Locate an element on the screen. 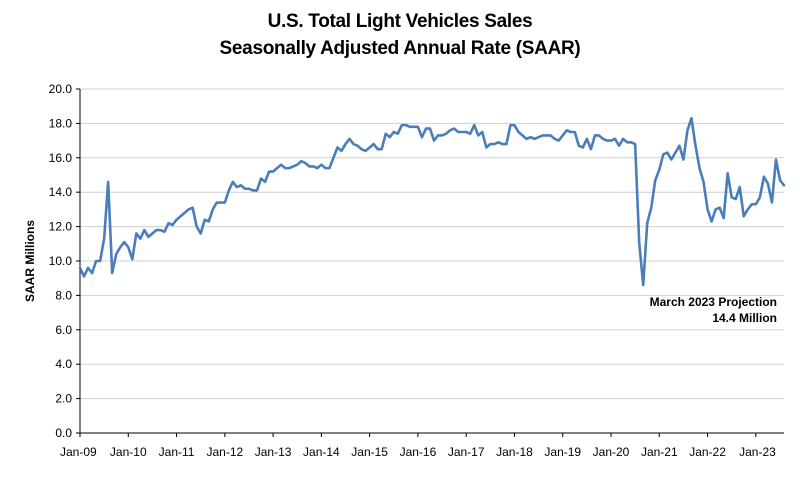  x-tick-label: Jan-21 is located at coordinates (659, 452).